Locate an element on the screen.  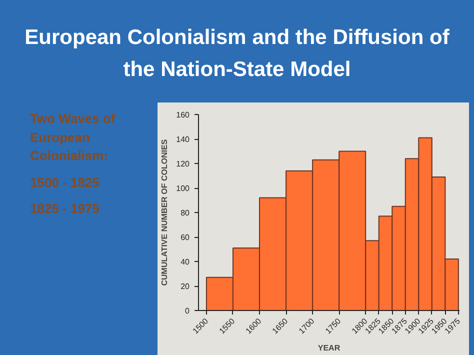
x-axis-title: YEAR is located at coordinates (329, 347).